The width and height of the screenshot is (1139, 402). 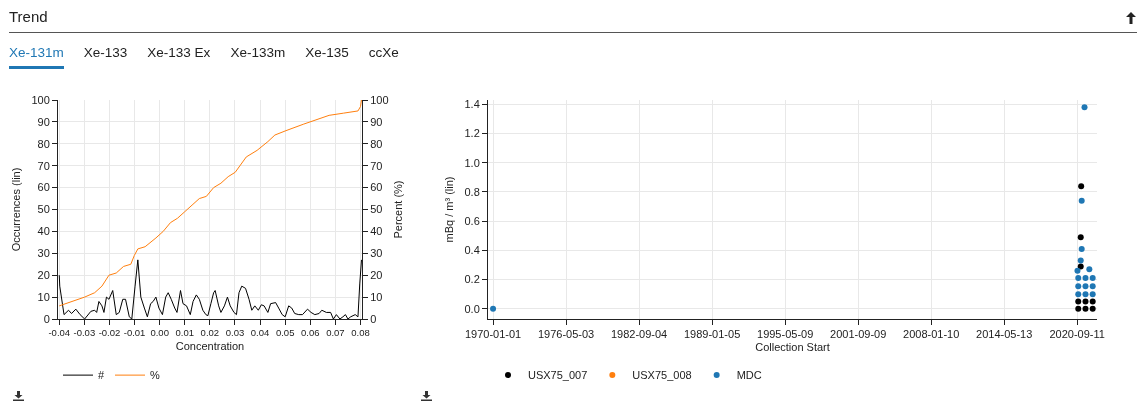 What do you see at coordinates (662, 375) in the screenshot?
I see `legend-label: USX75_008` at bounding box center [662, 375].